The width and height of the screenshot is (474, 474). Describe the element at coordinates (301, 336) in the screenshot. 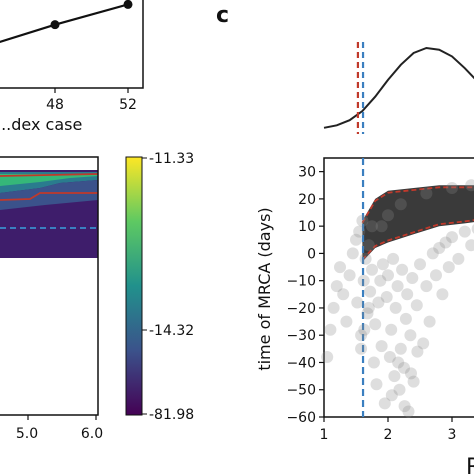

I see `scatter-ytick-label--30: −30` at that location.